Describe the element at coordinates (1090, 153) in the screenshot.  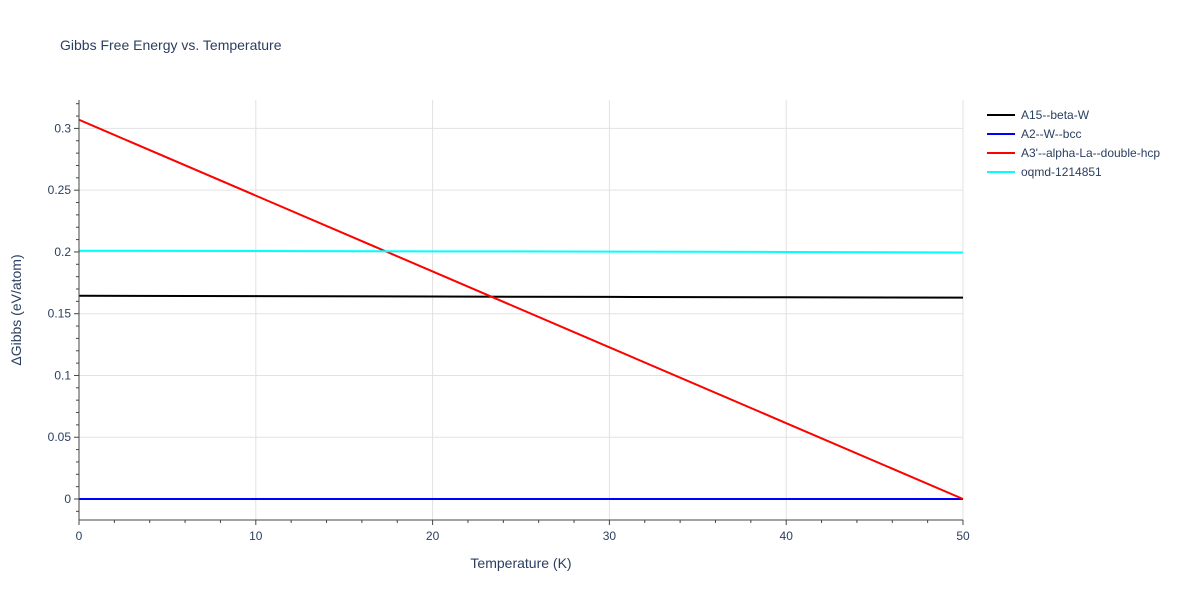
I see `legend-label: A3'--alpha-La--double-hcp` at that location.